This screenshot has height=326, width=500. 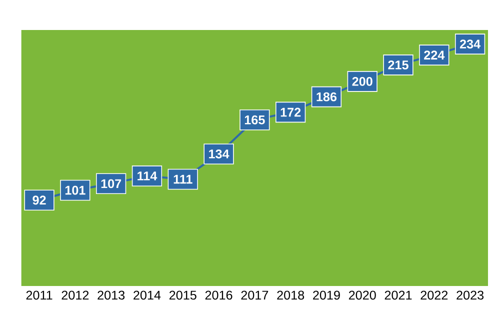 What do you see at coordinates (111, 295) in the screenshot?
I see `x-tick-label: 2013` at bounding box center [111, 295].